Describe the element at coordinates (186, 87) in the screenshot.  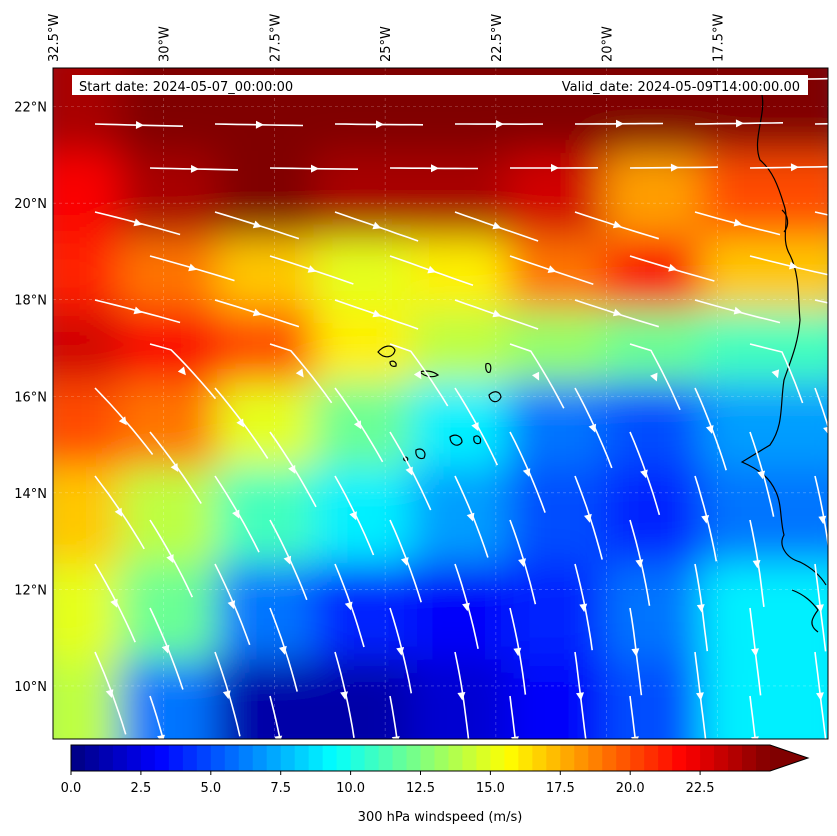
I see `start-date-label: Start date: 2024-05-07_00:00:00` at that location.